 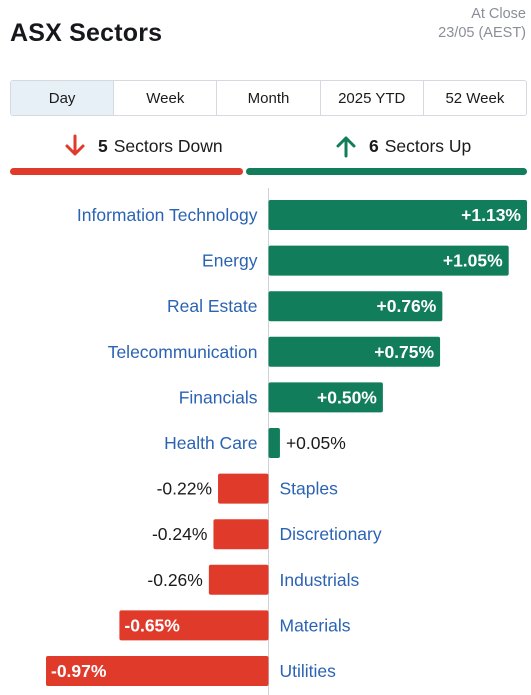 I want to click on period-tabs: Day Week Month 2025 YTD 52 Week, so click(x=268, y=98).